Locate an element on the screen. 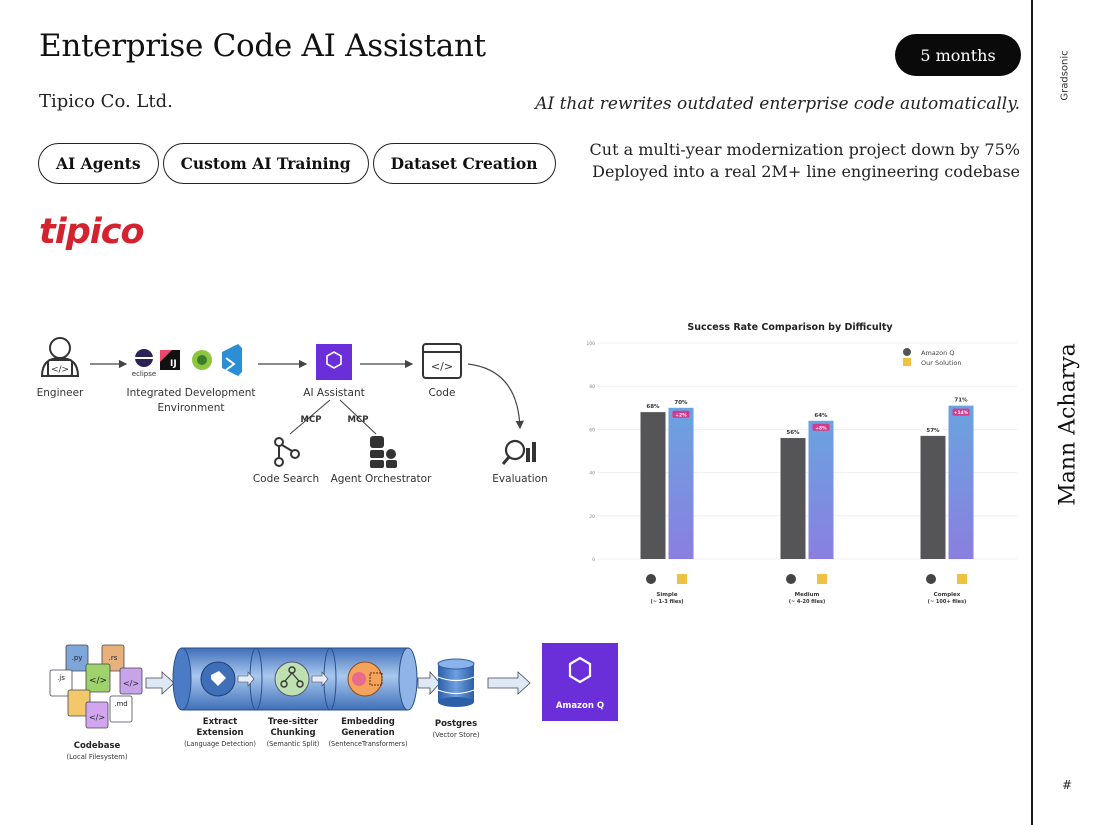 Image resolution: width=1100 pixels, height=825 pixels. category-sublabel: (~ 100+ files) is located at coordinates (947, 602).